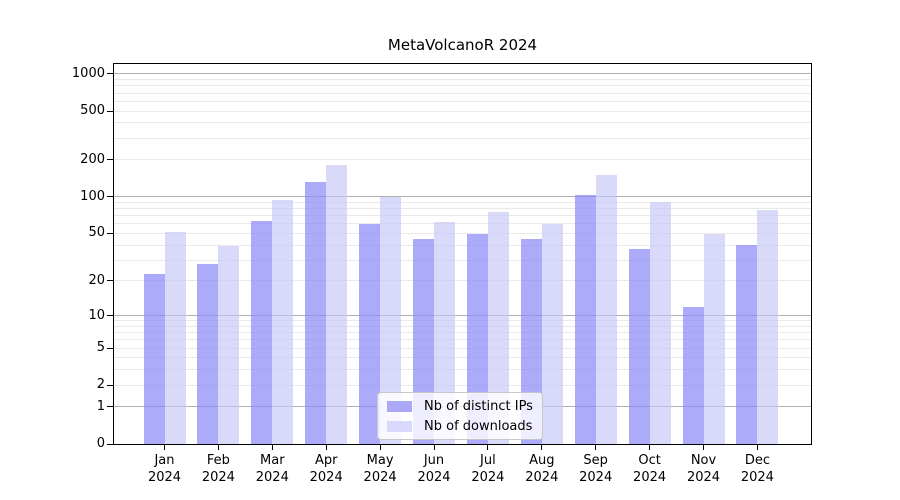  I want to click on y-tick-label: 500, so click(92, 111).